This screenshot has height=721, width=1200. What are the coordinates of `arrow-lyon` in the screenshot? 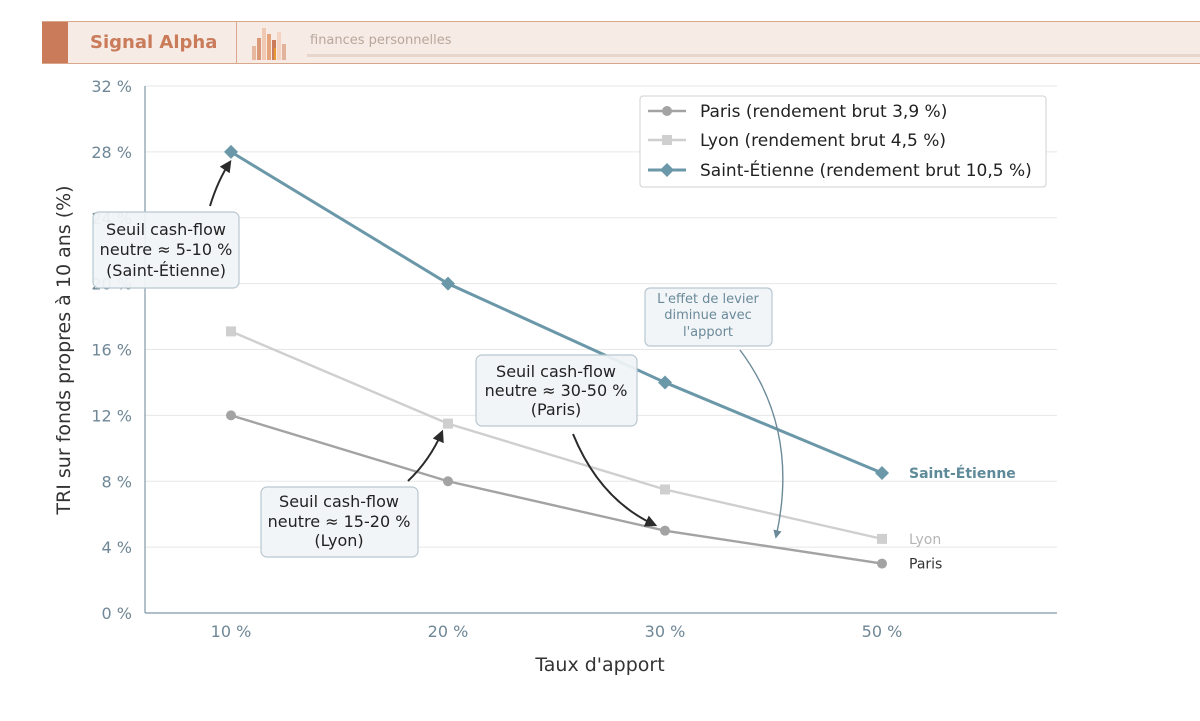 It's located at (425, 455).